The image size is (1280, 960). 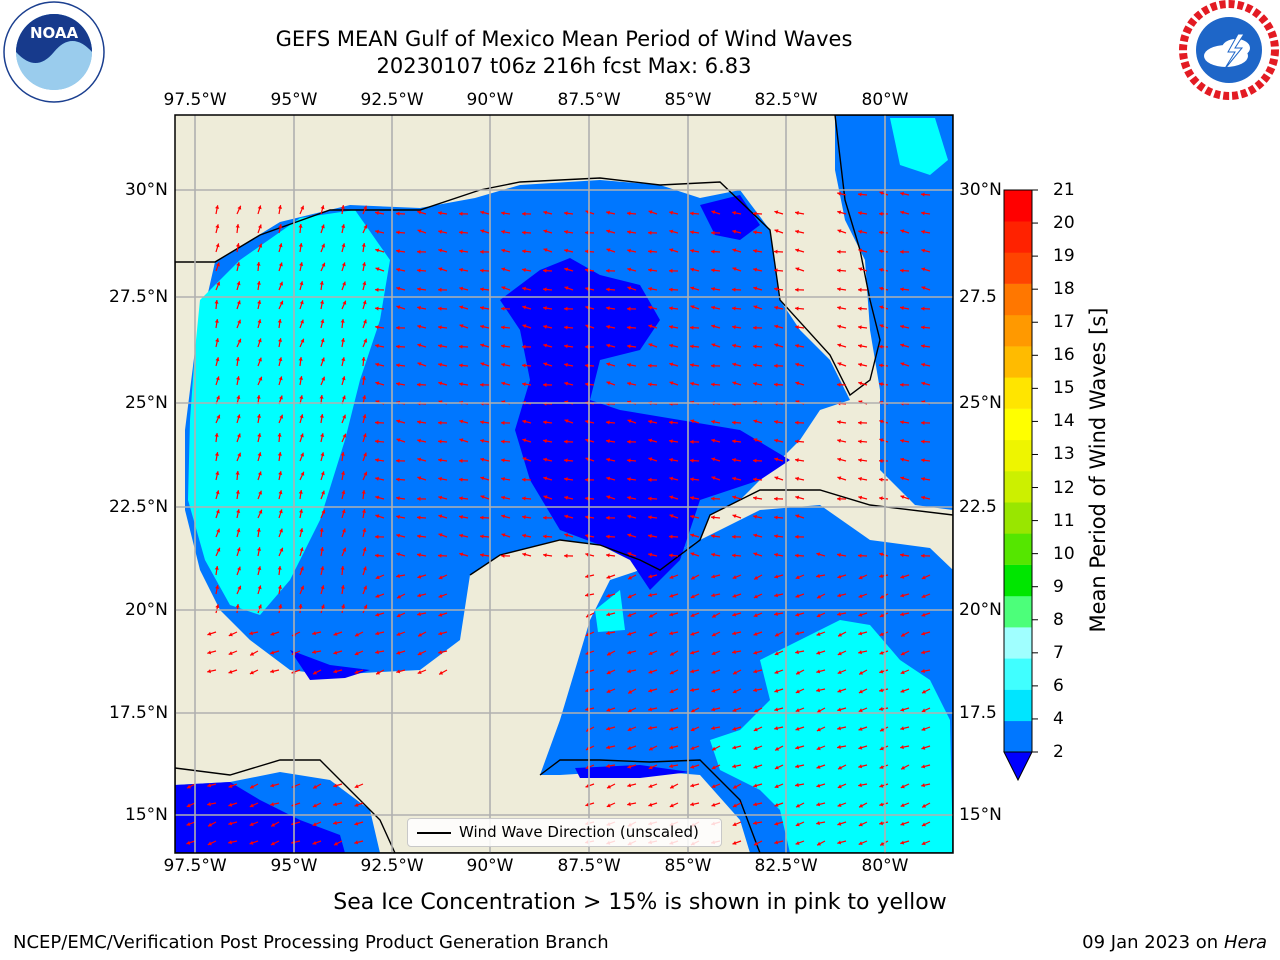 I want to click on yucatan-swell-patch, so click(x=610, y=611).